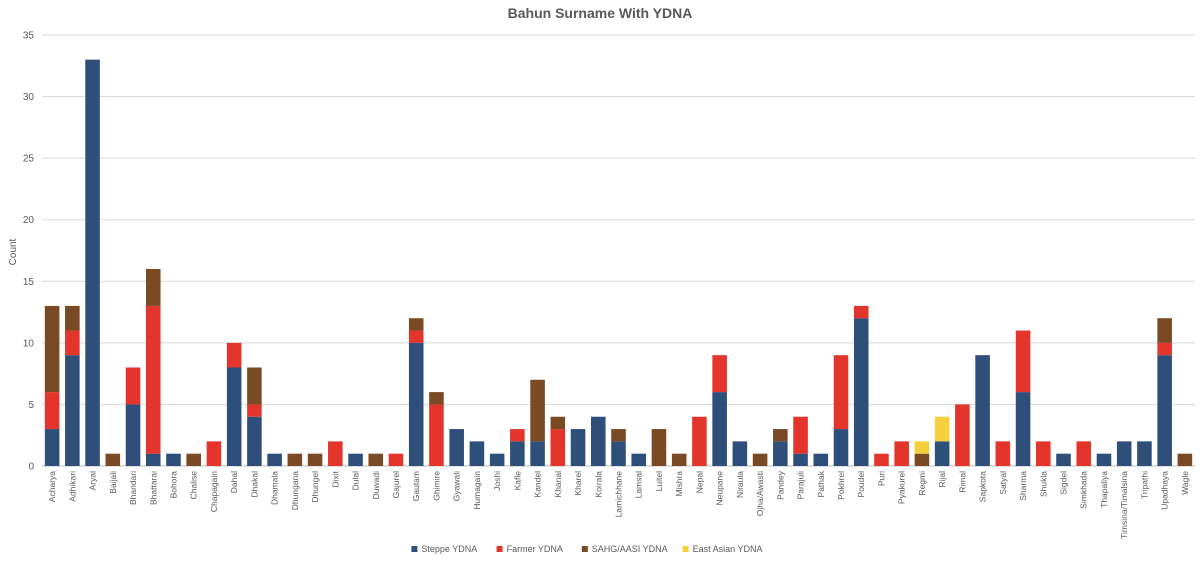 This screenshot has width=1200, height=570. What do you see at coordinates (861, 484) in the screenshot?
I see `x-tick-label: Poudel` at bounding box center [861, 484].